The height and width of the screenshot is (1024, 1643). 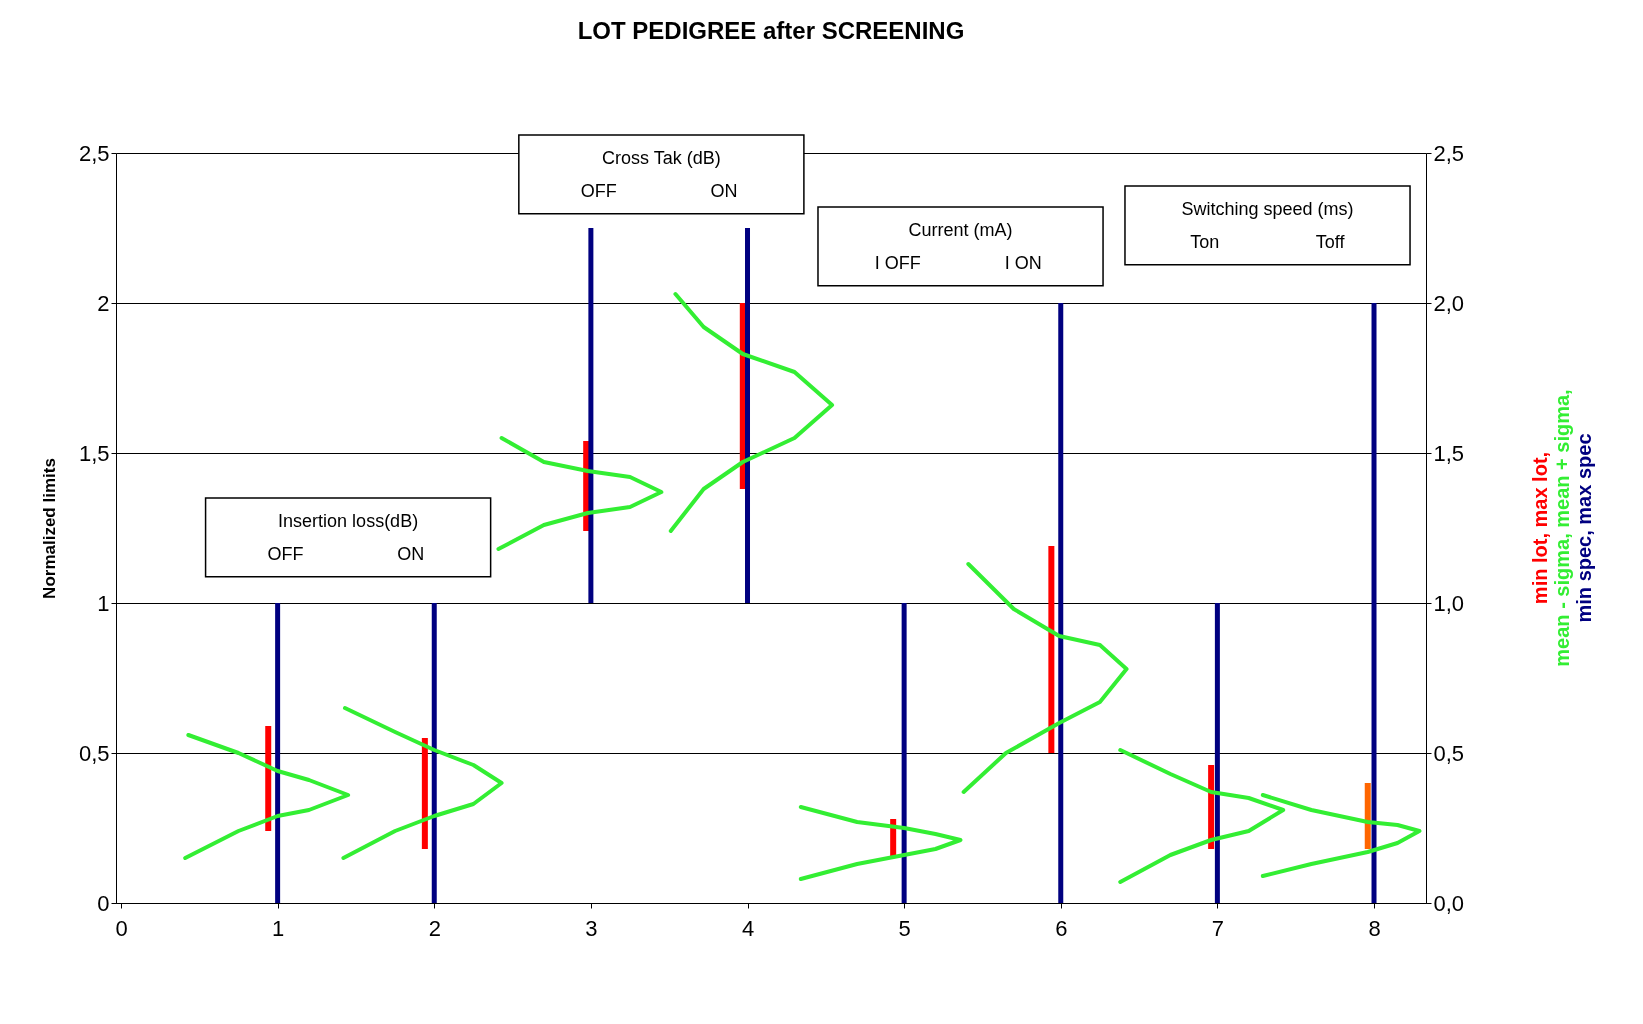 What do you see at coordinates (434, 928) in the screenshot?
I see `x-tick-label: 2` at bounding box center [434, 928].